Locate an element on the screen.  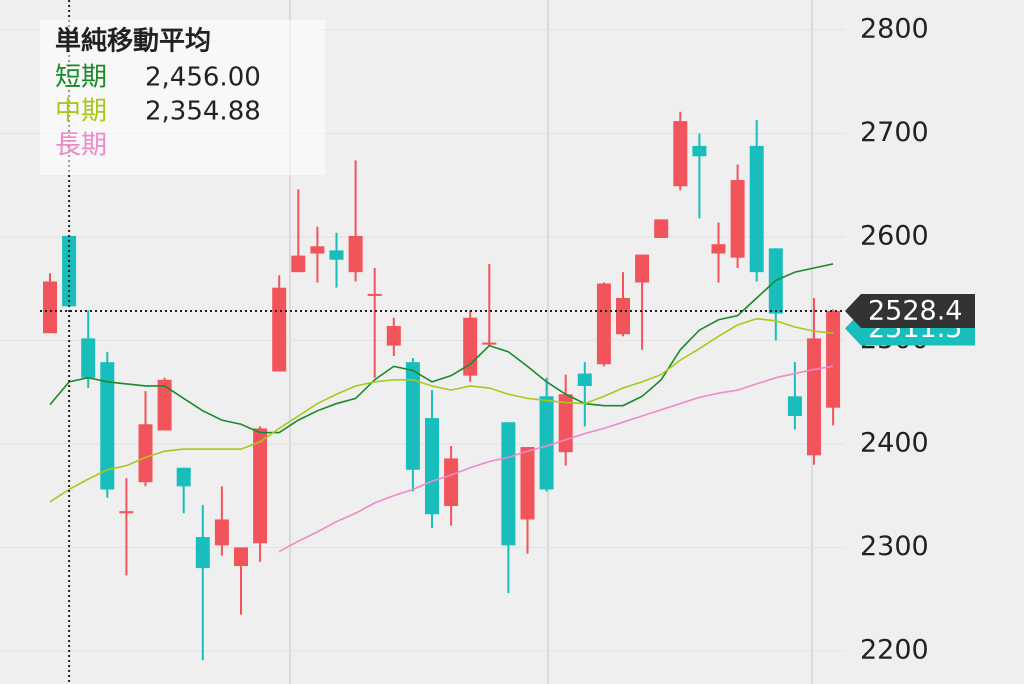
legend-value: 2,354.88 is located at coordinates (203, 112).